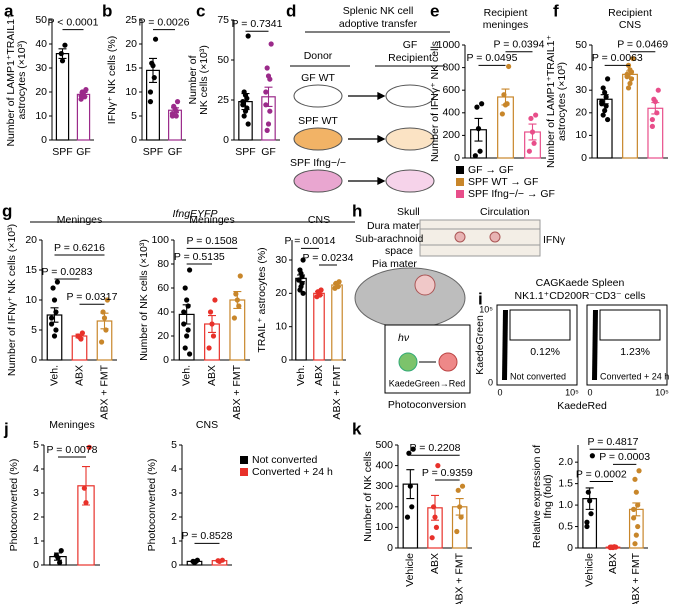 The height and width of the screenshot is (604, 677). I want to click on x-tick-label: ABX + FMT, so click(104, 391).